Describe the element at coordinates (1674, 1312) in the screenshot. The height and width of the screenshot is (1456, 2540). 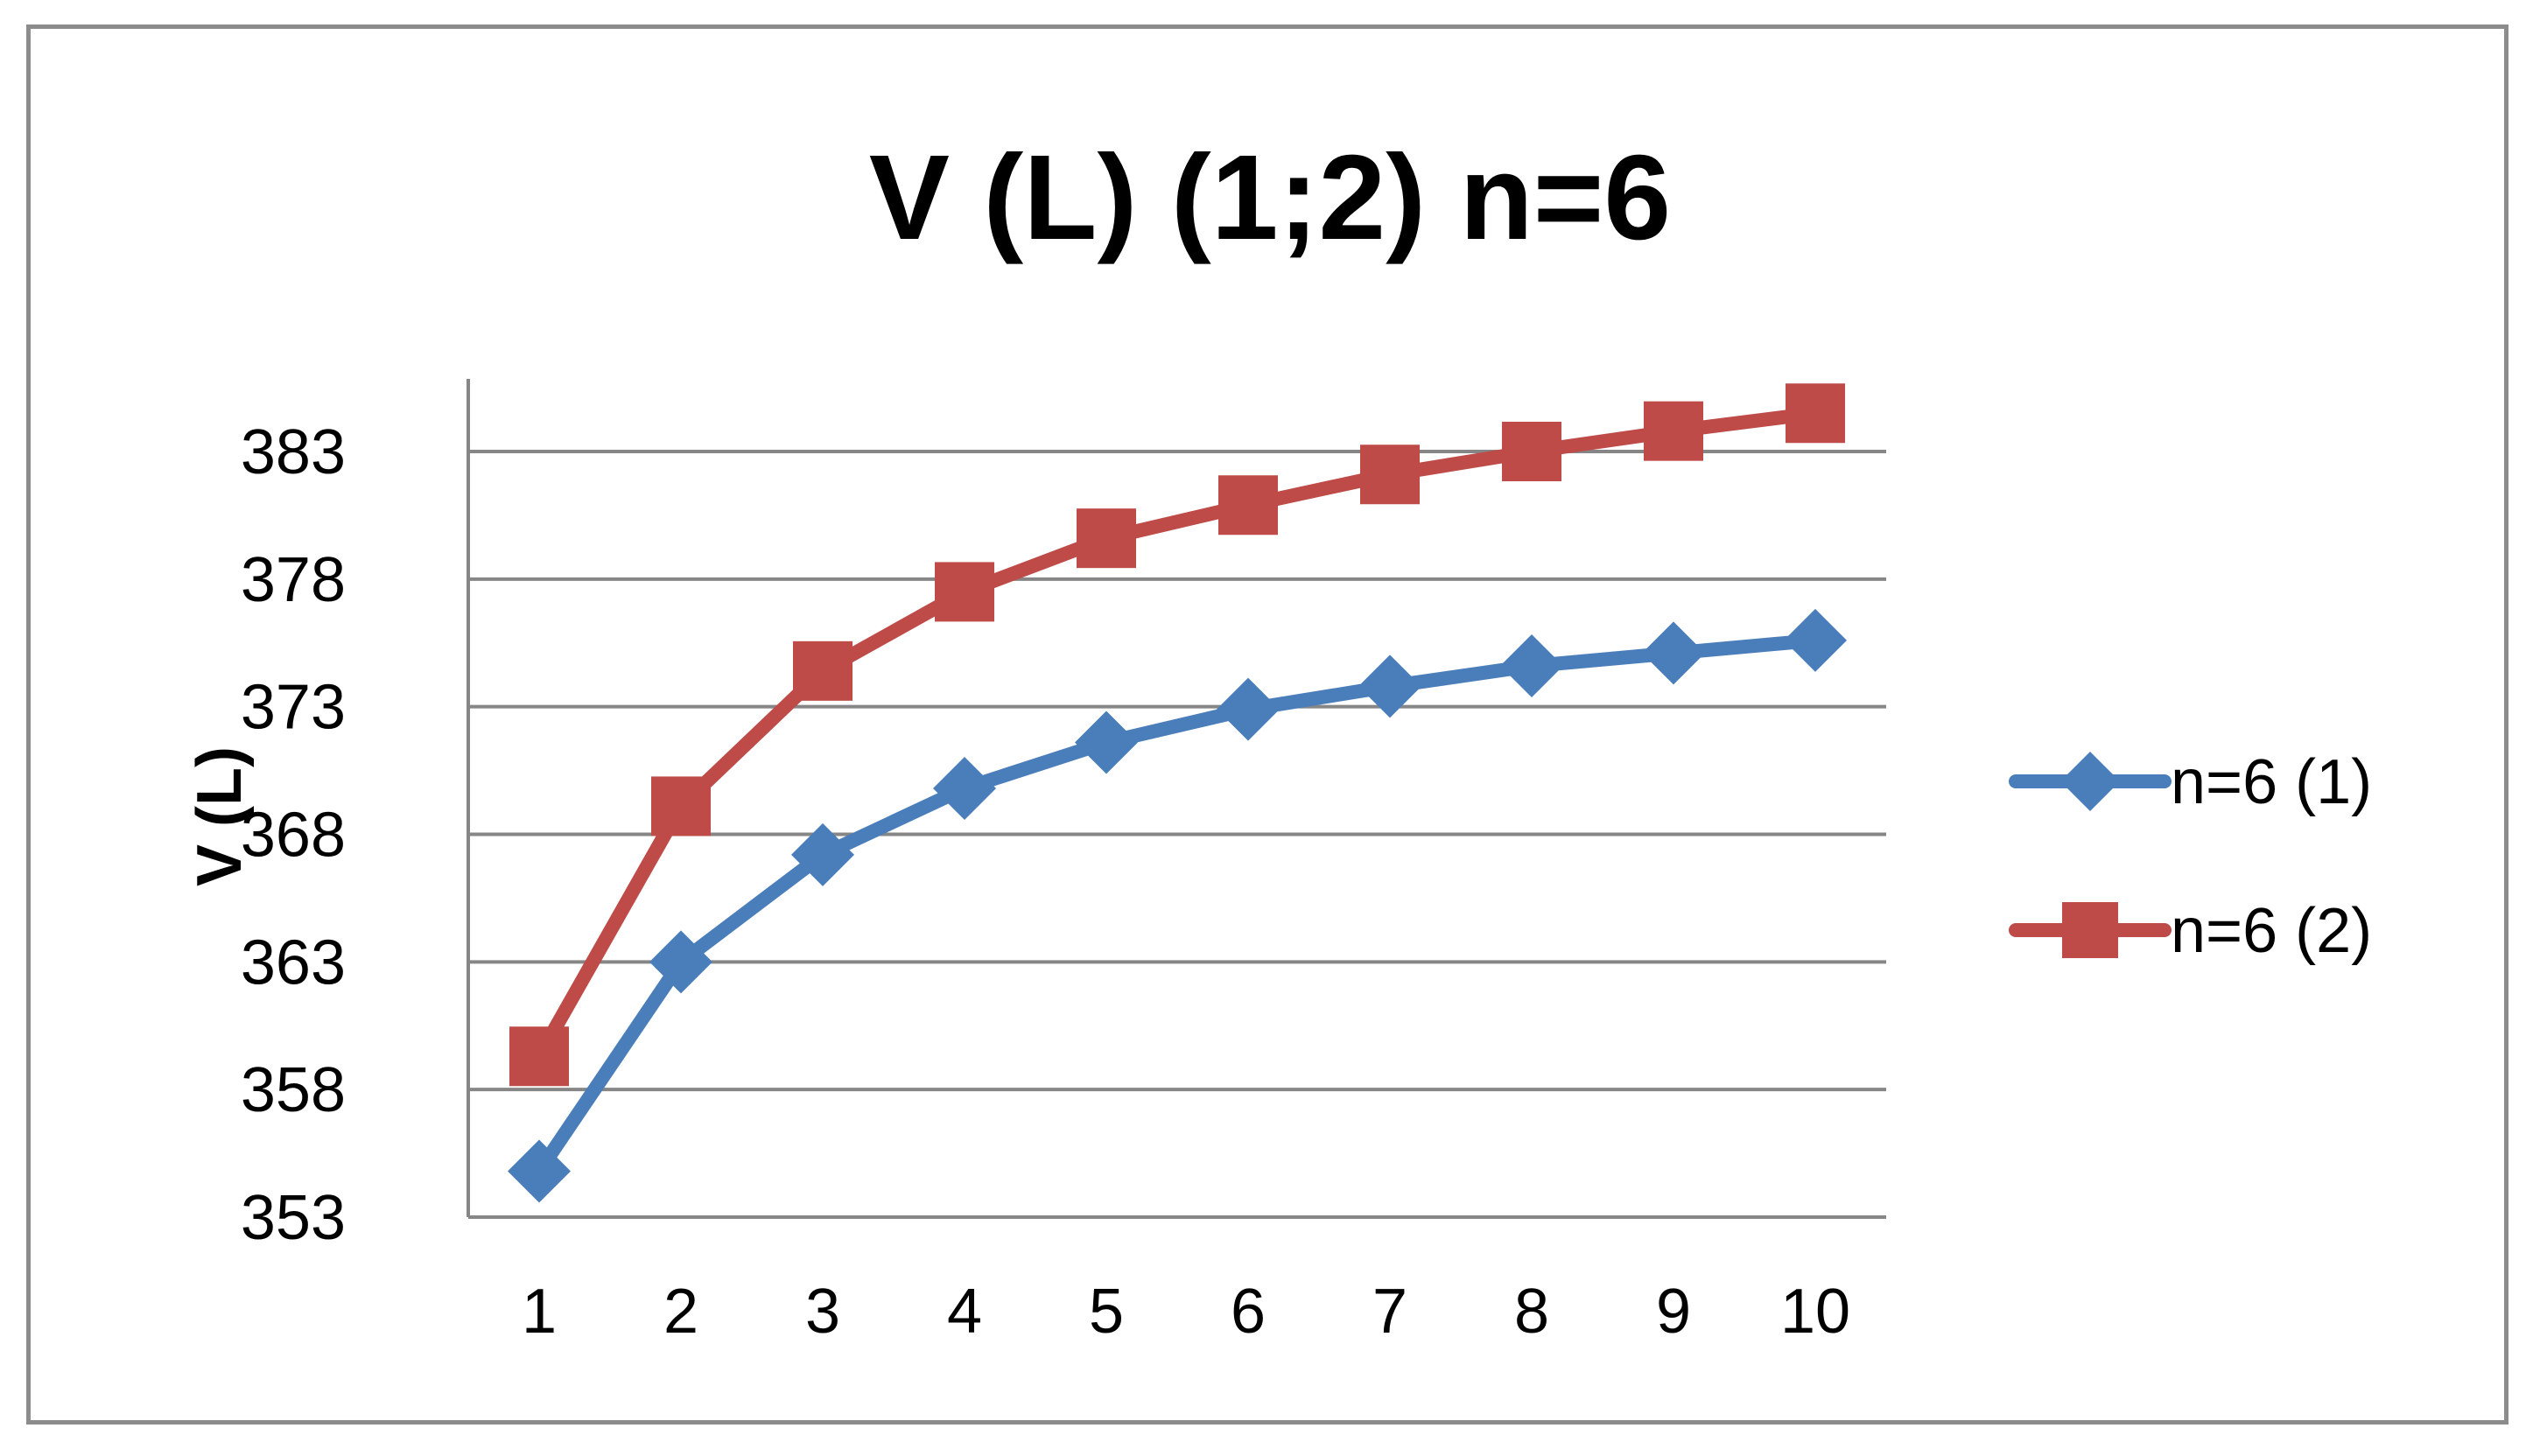
I see `x-tick-label: 9` at that location.